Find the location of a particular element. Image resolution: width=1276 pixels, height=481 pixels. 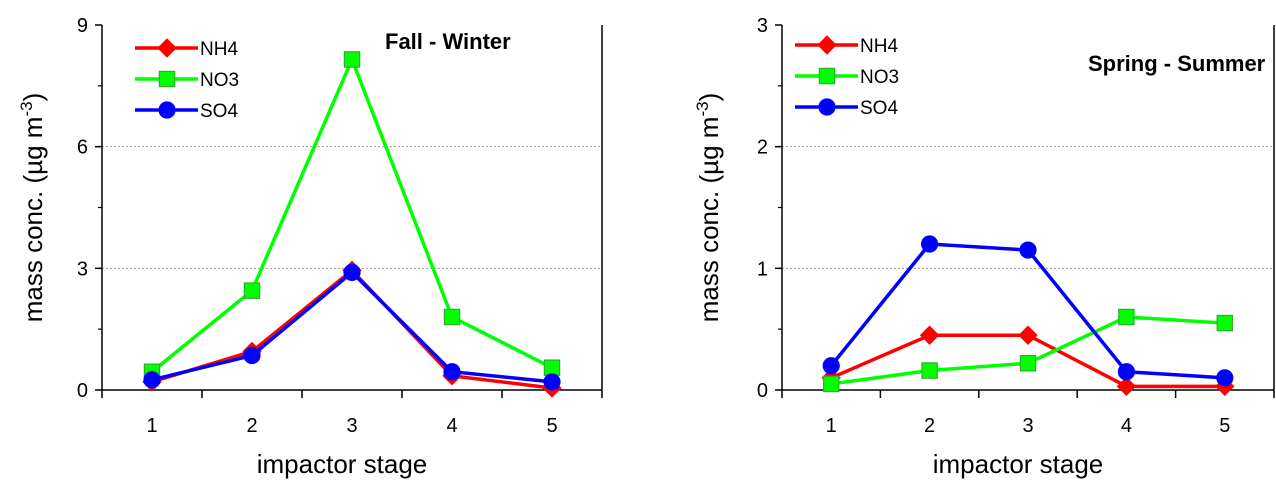

y-tick-label: 2 is located at coordinates (762, 148).